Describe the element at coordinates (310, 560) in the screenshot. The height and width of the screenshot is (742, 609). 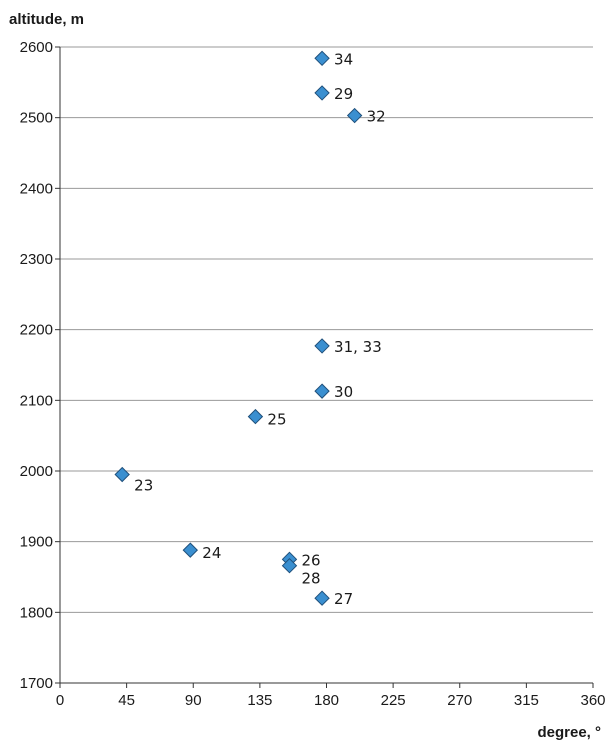
I see `data-point-label: 26` at that location.